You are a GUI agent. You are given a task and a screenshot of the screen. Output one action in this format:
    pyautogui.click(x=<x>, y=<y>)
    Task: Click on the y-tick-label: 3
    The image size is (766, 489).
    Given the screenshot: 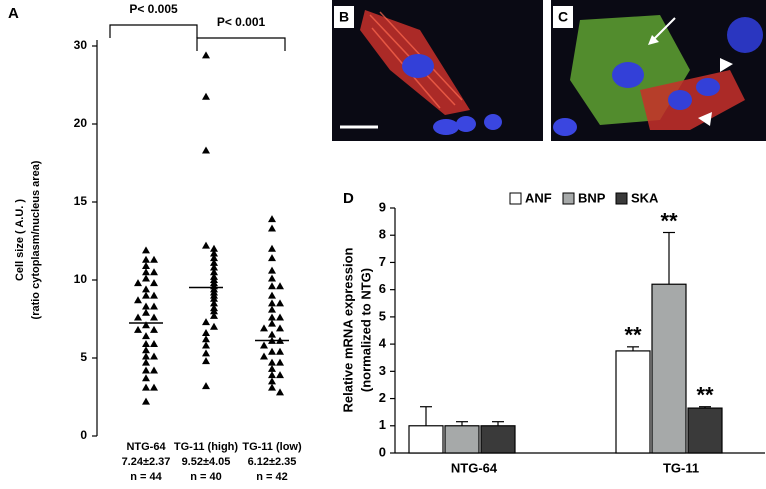 What is the action you would take?
    pyautogui.click(x=382, y=370)
    